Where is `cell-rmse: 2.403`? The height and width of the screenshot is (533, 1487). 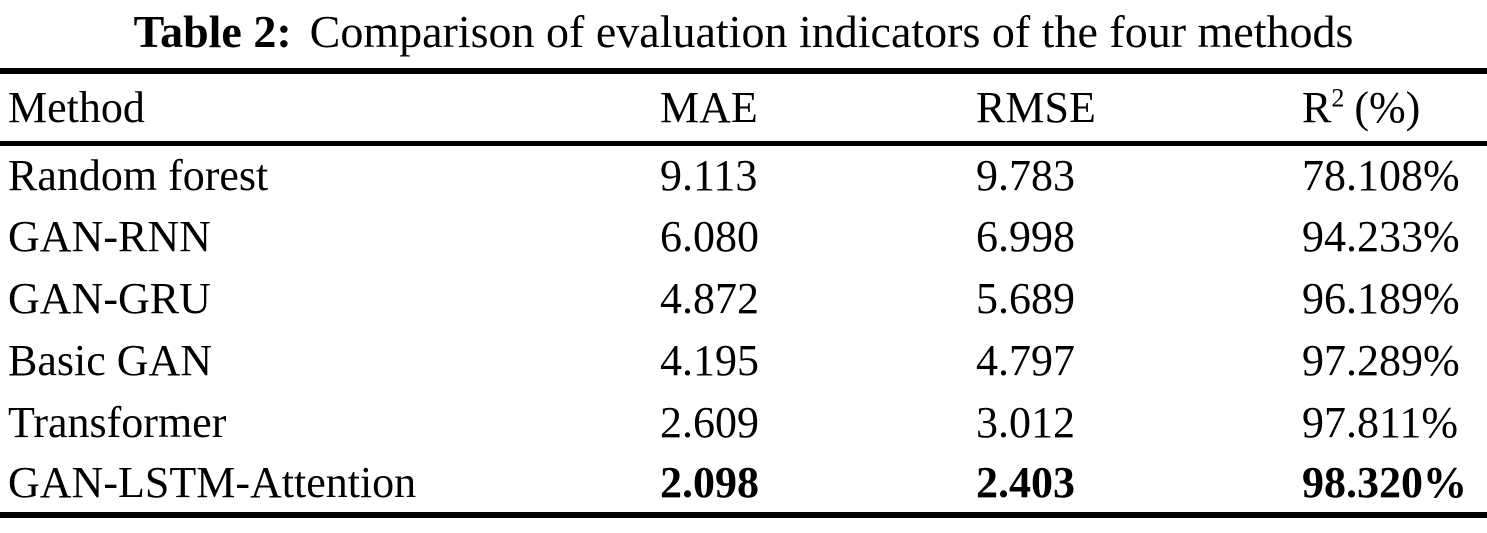 cell-rmse: 2.403 is located at coordinates (1025, 482).